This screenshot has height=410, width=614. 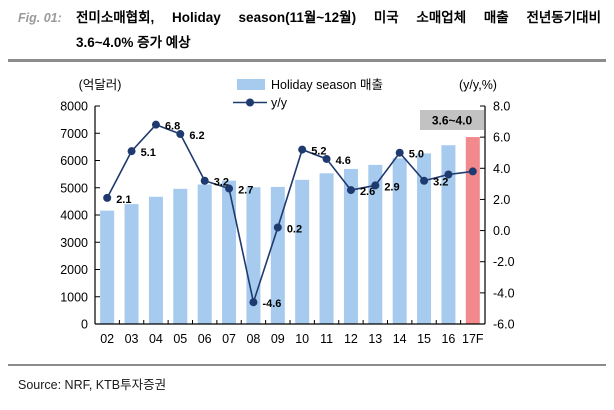 What do you see at coordinates (472, 230) in the screenshot?
I see `bar-17F` at bounding box center [472, 230].